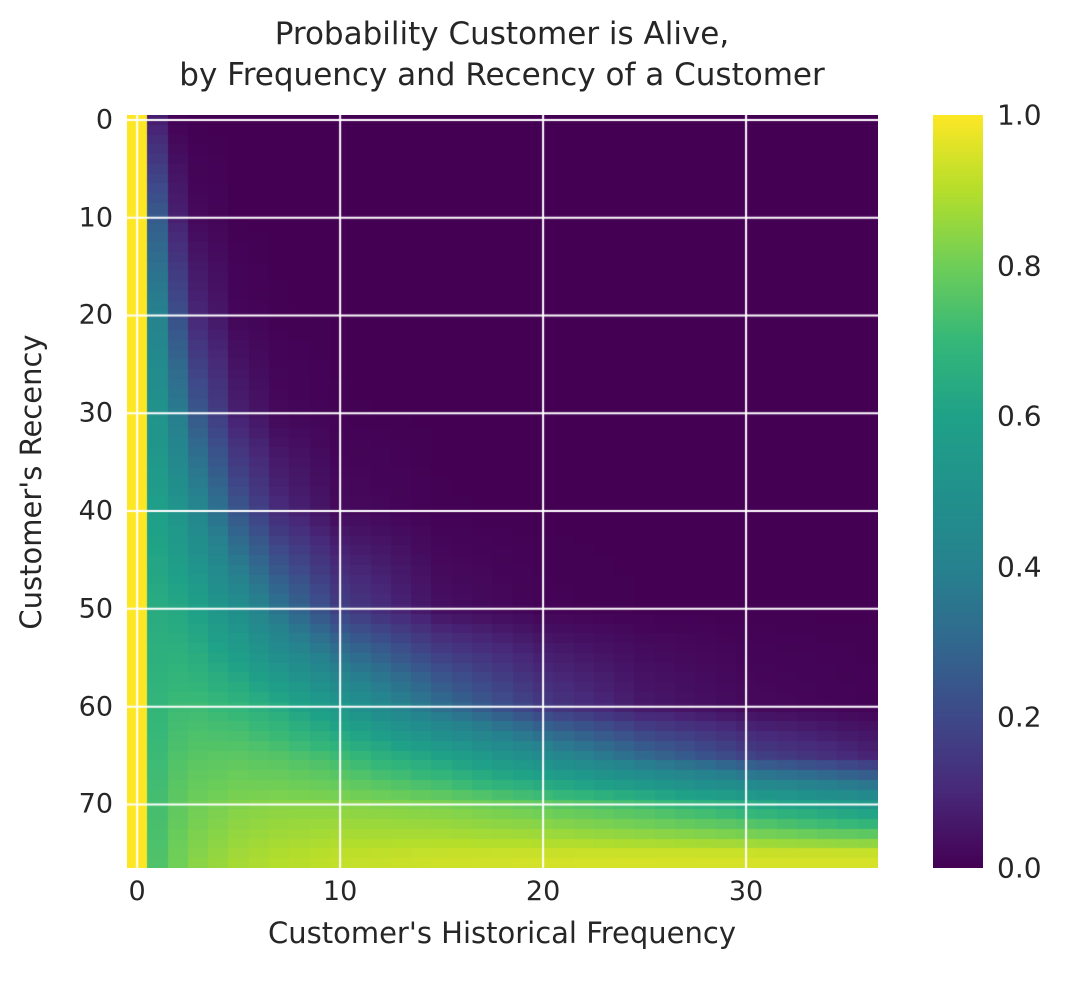 The image size is (1065, 983). What do you see at coordinates (1019, 567) in the screenshot?
I see `colorbar-tick-label: 0.4` at bounding box center [1019, 567].